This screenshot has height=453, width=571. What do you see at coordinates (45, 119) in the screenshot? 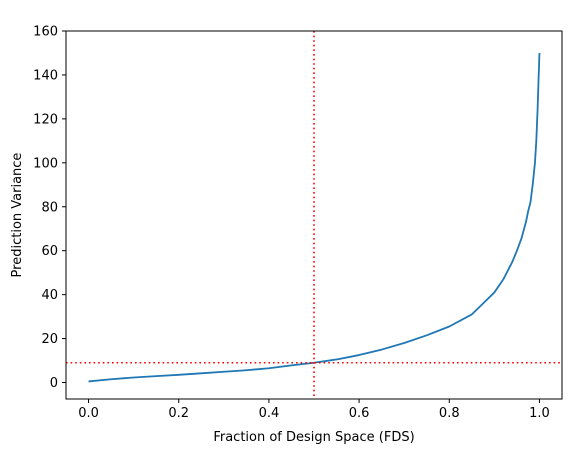
I see `y-tick-label: 120` at bounding box center [45, 119].